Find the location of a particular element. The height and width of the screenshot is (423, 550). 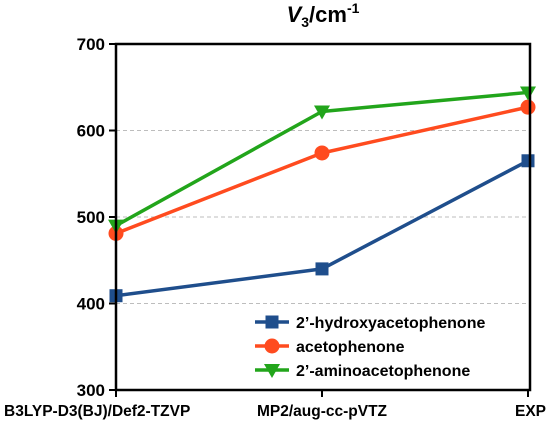

legend-item: 2’-hydroxyacetophenone is located at coordinates (370, 323).